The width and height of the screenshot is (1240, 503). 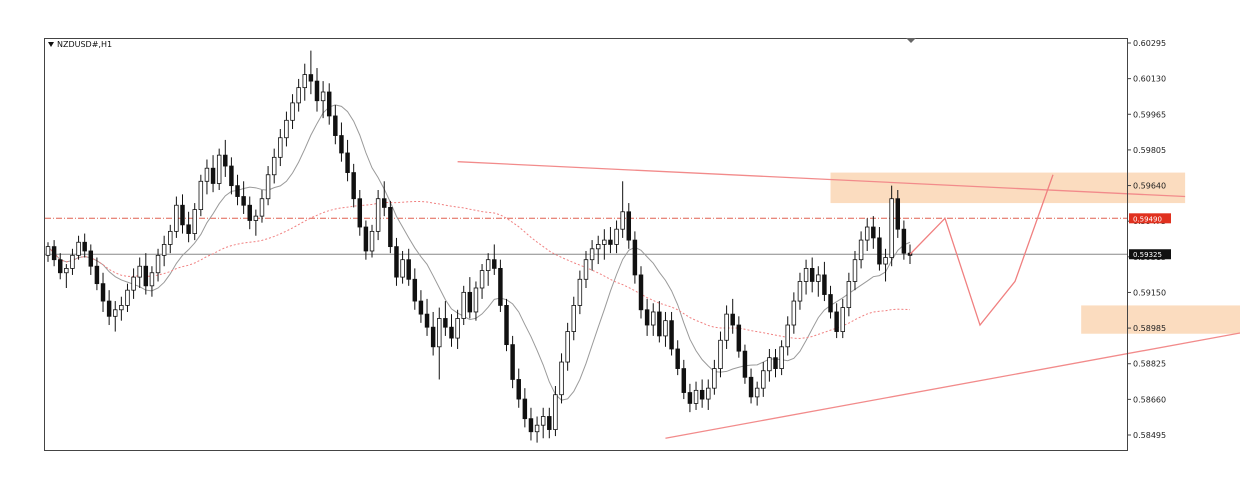 What do you see at coordinates (911, 40) in the screenshot?
I see `scroll-marker-icon` at bounding box center [911, 40].